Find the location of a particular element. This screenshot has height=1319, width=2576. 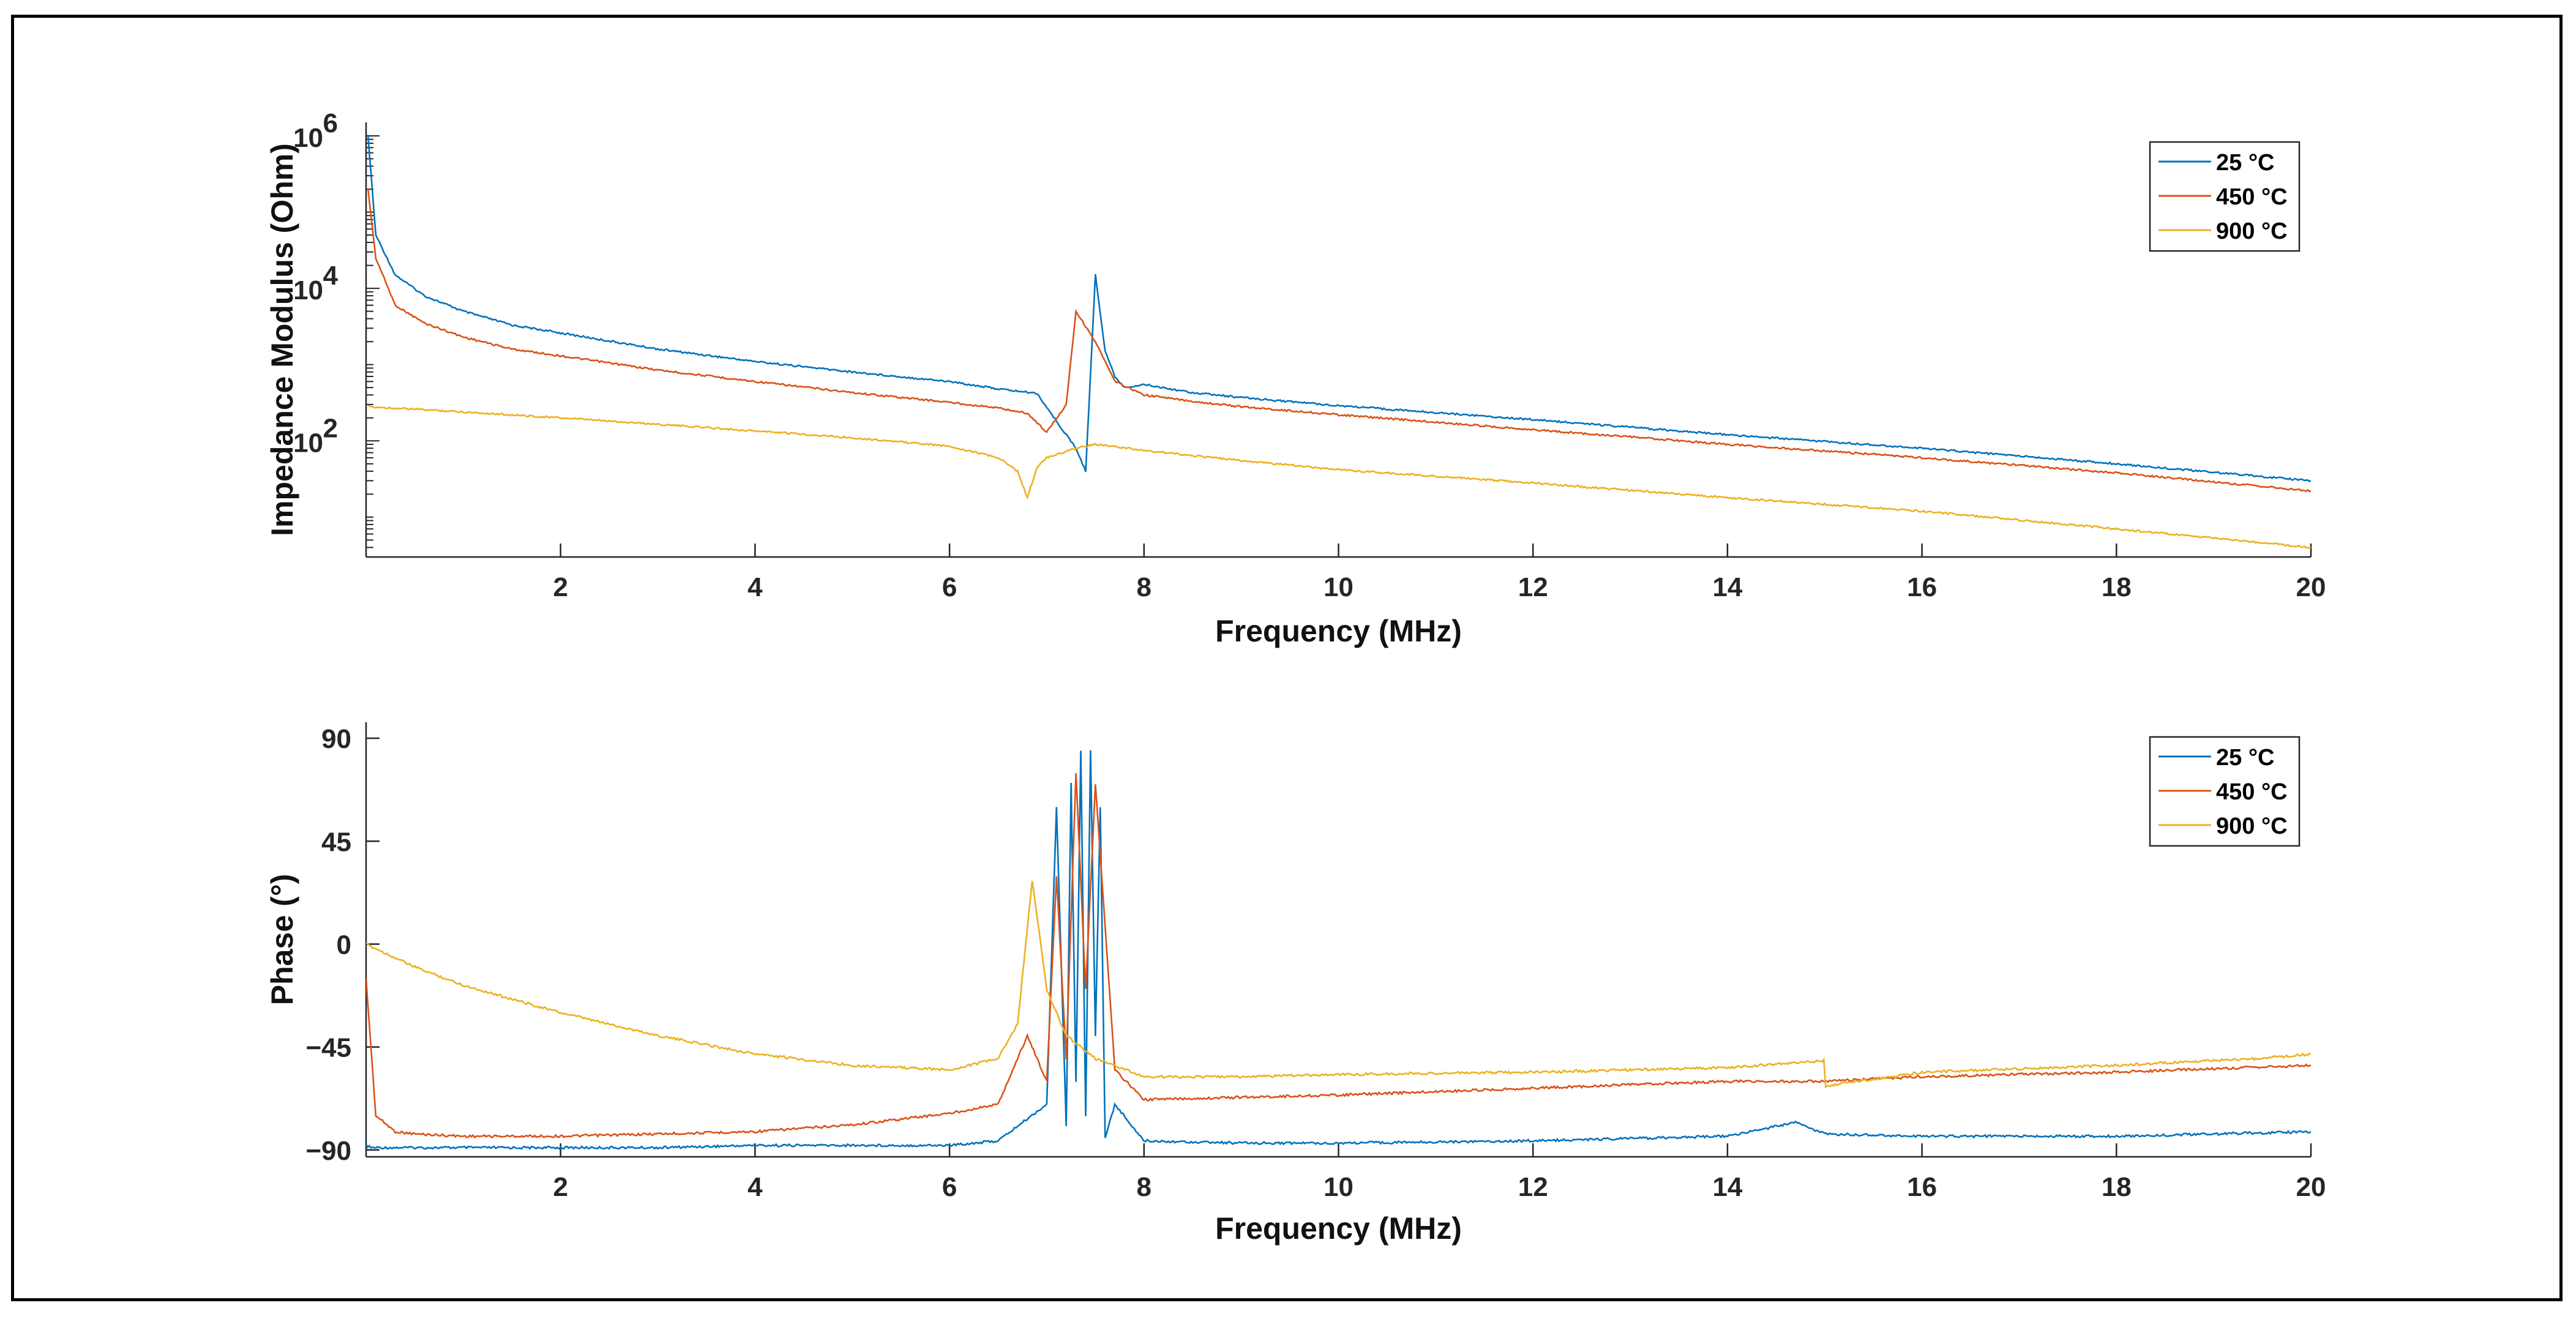

y-axis-title: Impedance Modulus (Ohm) is located at coordinates (282, 339).